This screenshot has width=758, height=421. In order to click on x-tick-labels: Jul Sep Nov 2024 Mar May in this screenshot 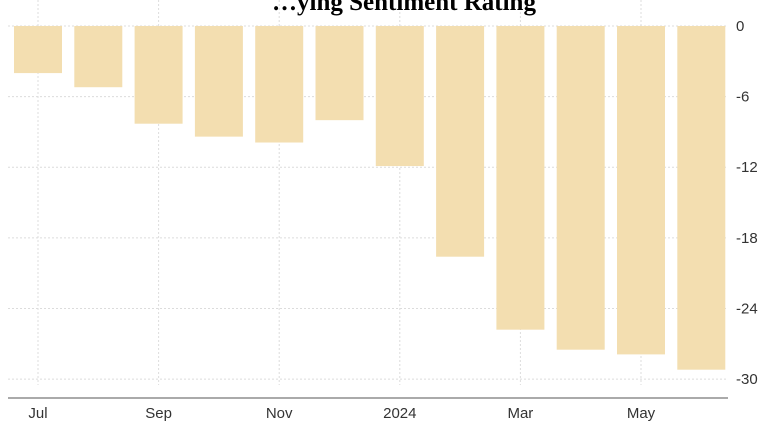, I will do `click(341, 413)`.